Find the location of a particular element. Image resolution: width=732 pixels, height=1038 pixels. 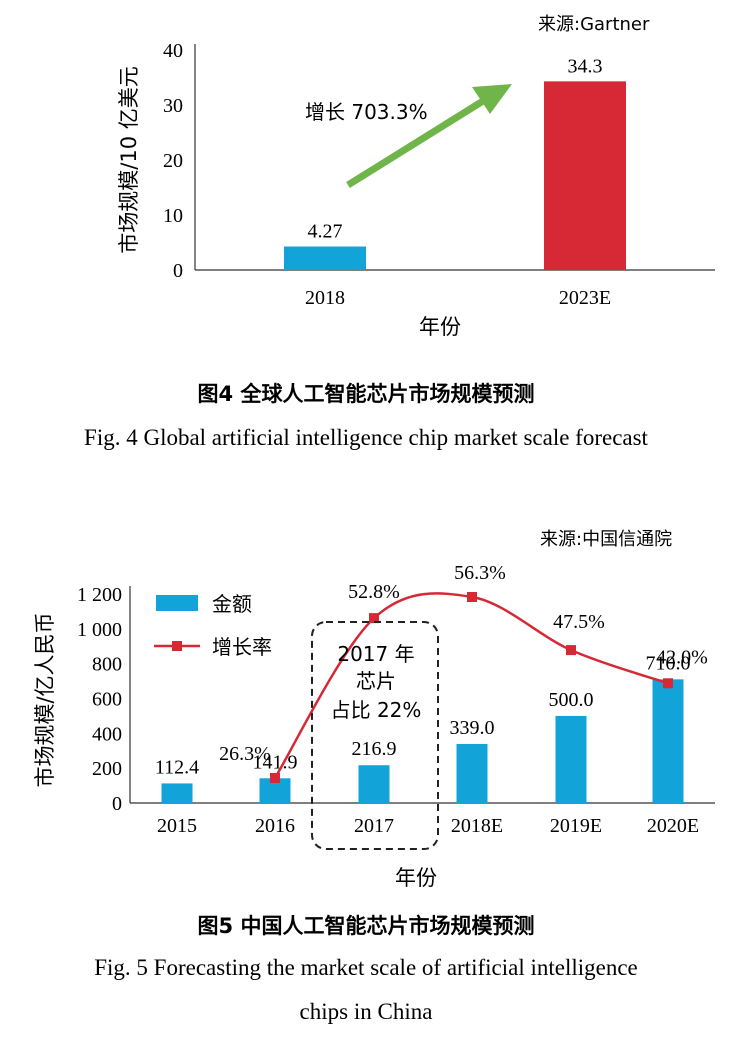

fig5-bar-2018E is located at coordinates (472, 773).